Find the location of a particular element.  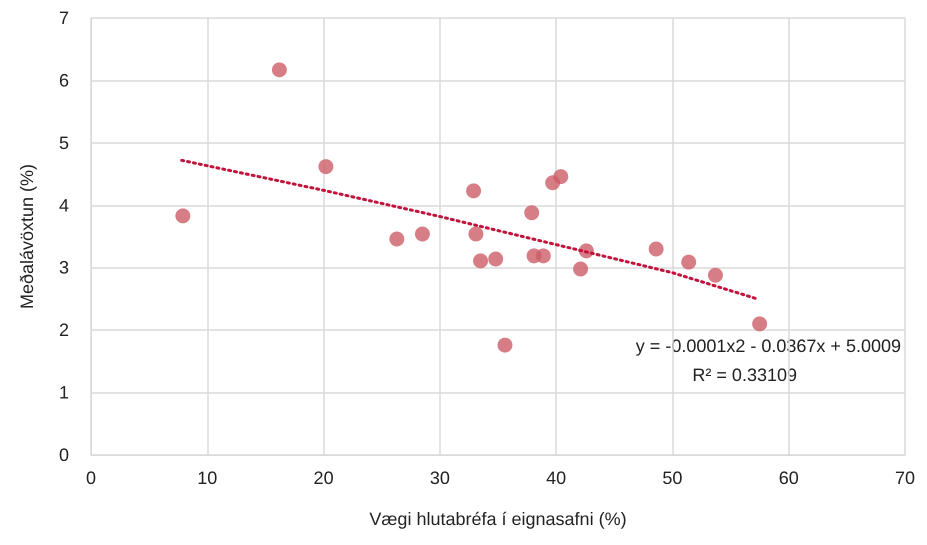

annotation: y = -0.0001x2 - 0.0367x + 5.0009 is located at coordinates (769, 346).